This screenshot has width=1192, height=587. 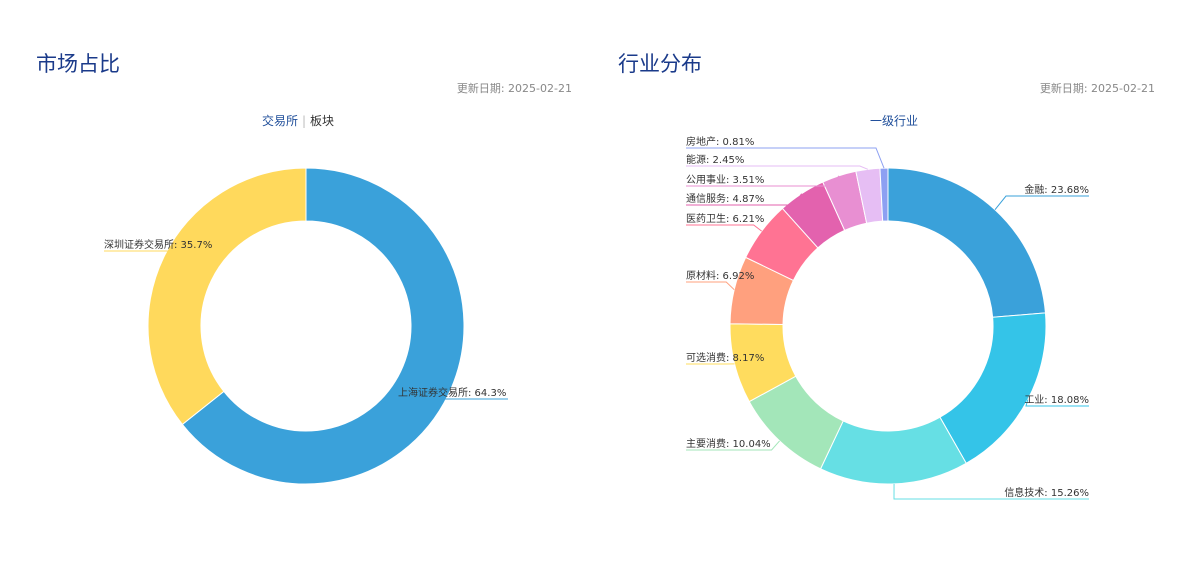 I want to click on slice-label-1: 工业: 18.08%, so click(x=1056, y=400).